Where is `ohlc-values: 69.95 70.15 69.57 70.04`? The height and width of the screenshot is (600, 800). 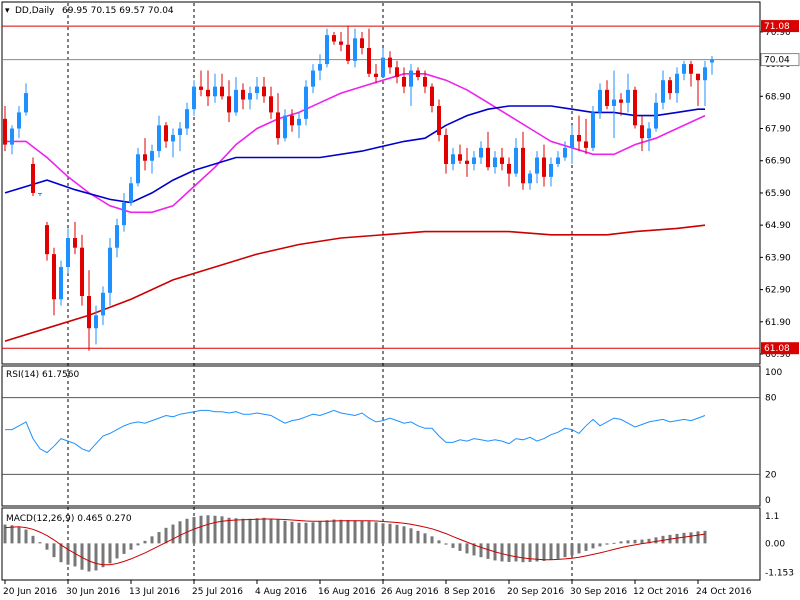
ohlc-values: 69.95 70.15 69.57 70.04 is located at coordinates (118, 11).